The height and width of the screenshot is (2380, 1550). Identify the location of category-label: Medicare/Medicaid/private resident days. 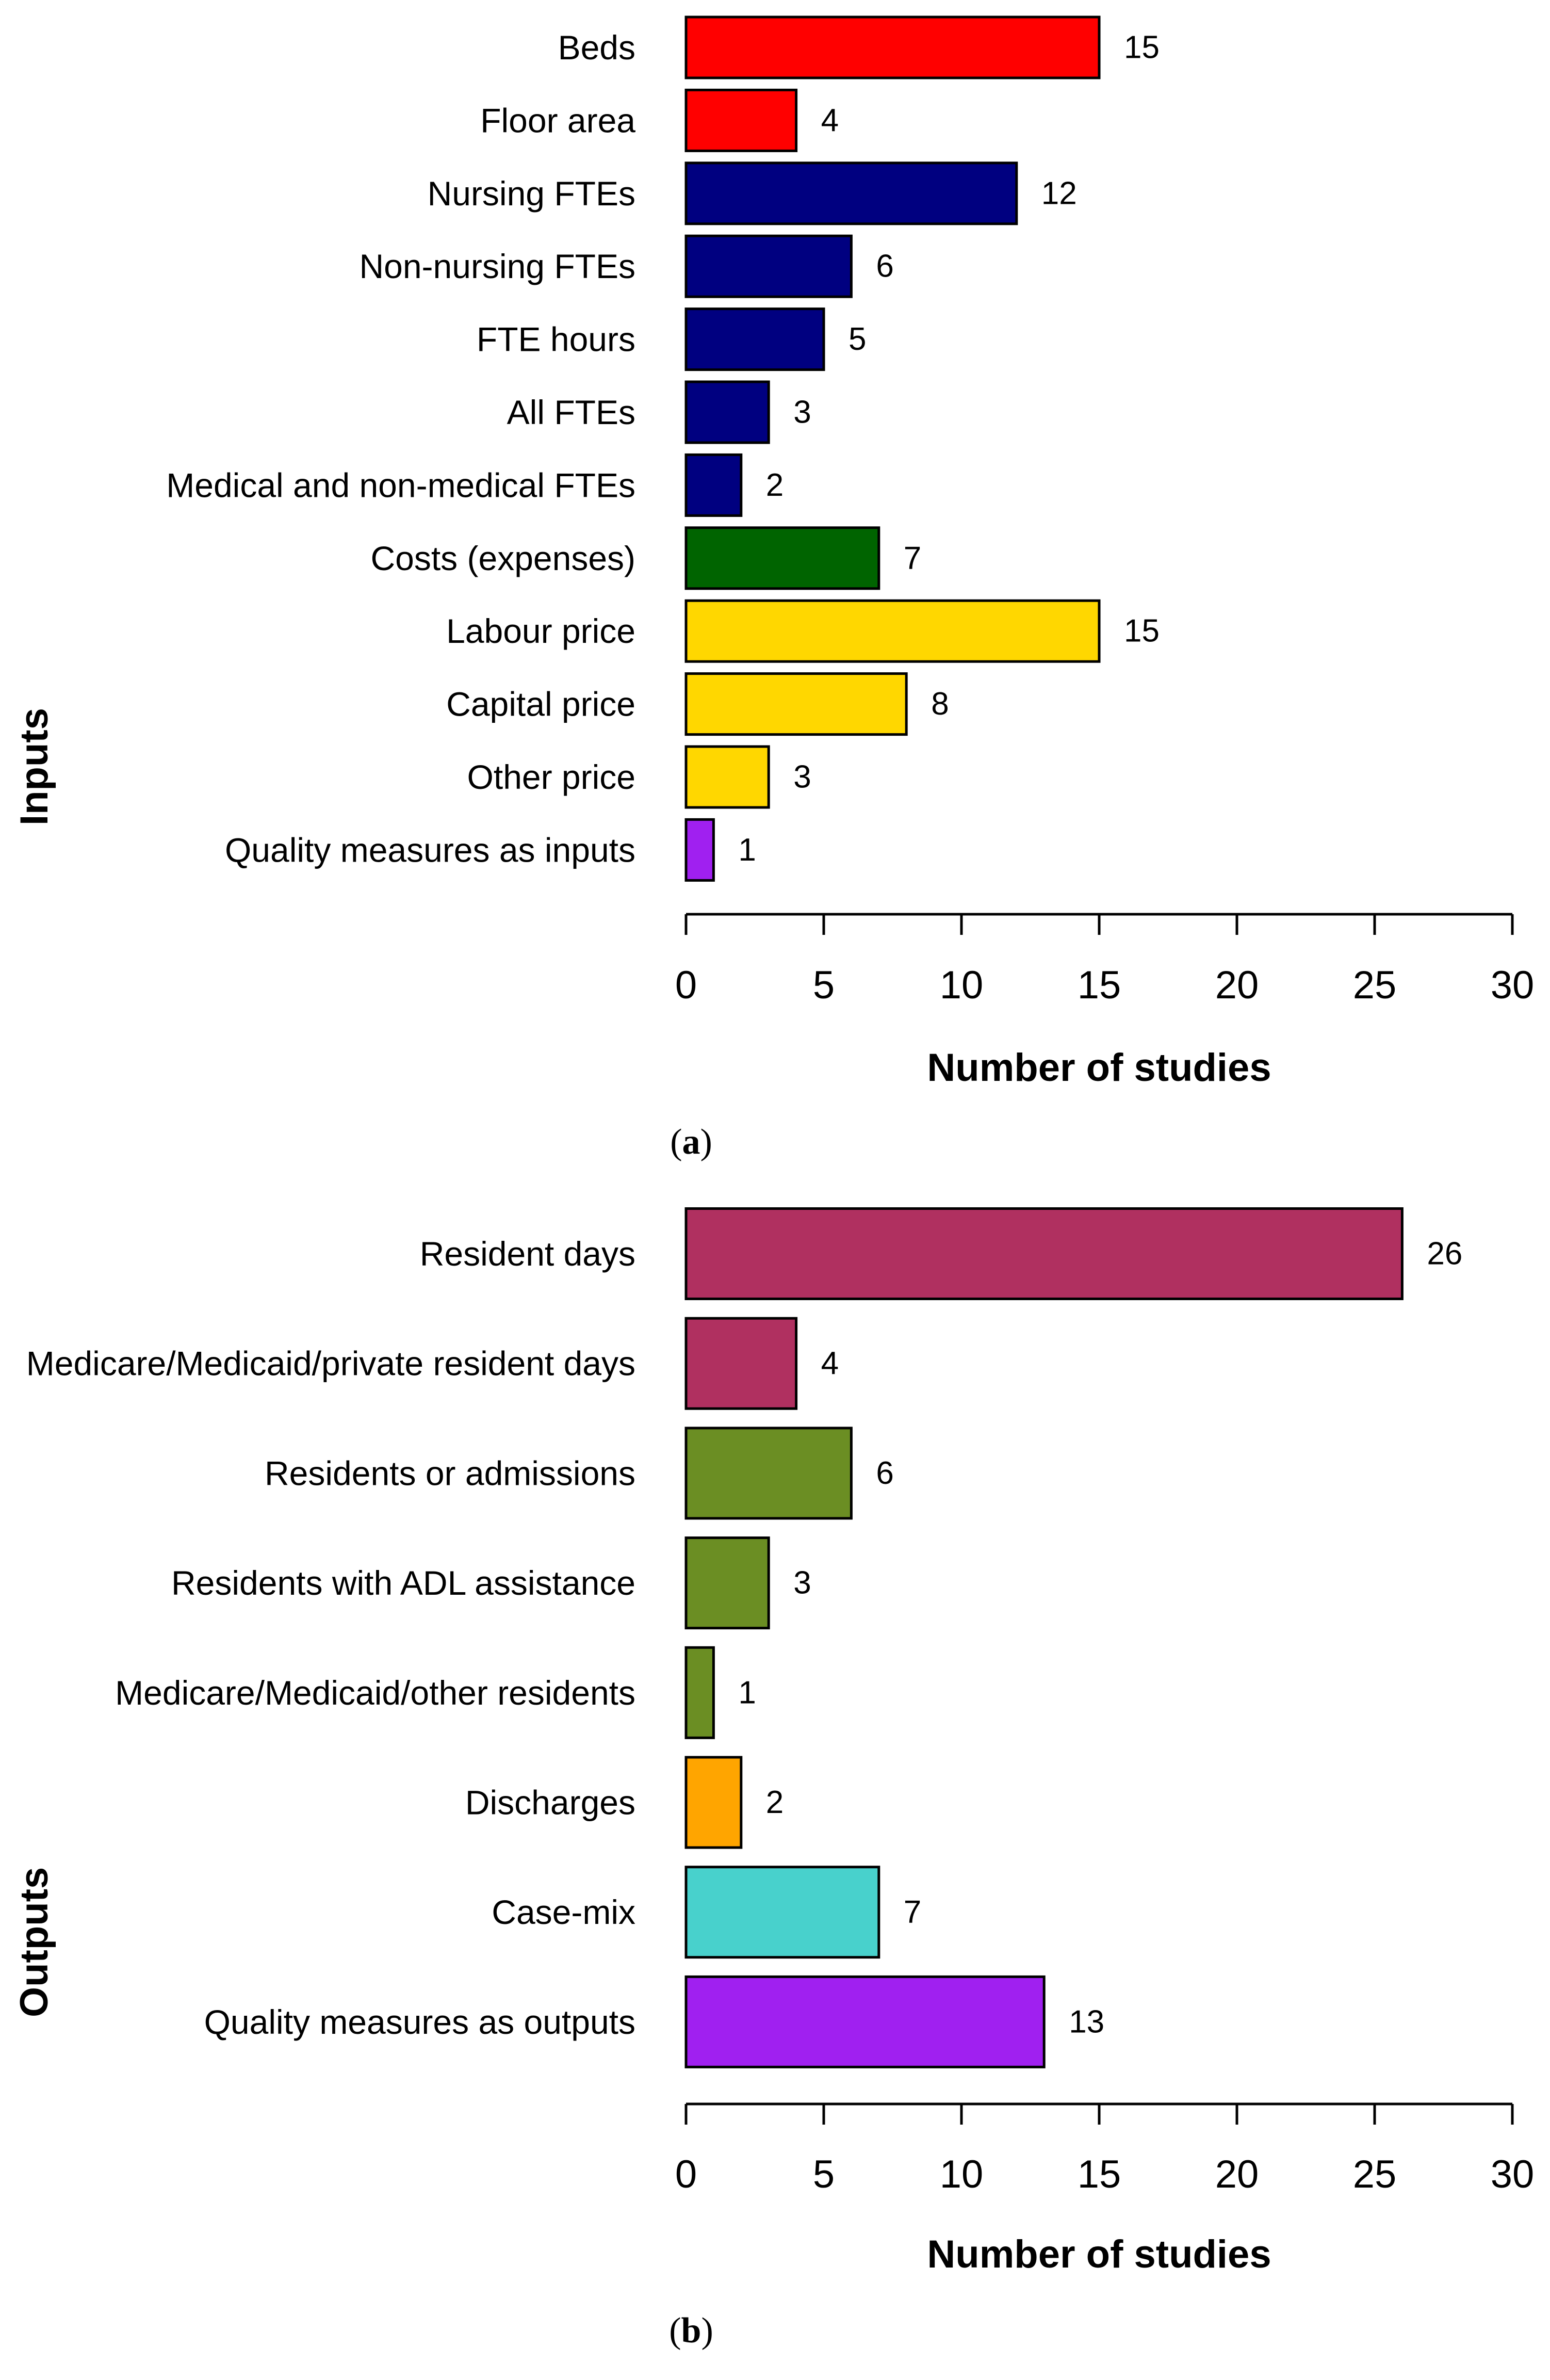
(330, 1364).